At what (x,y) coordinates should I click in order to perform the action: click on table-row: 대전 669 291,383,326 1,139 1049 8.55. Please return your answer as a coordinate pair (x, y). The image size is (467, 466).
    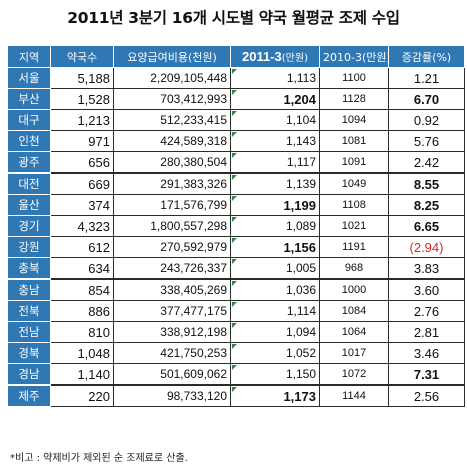
    Looking at the image, I should click on (236, 183).